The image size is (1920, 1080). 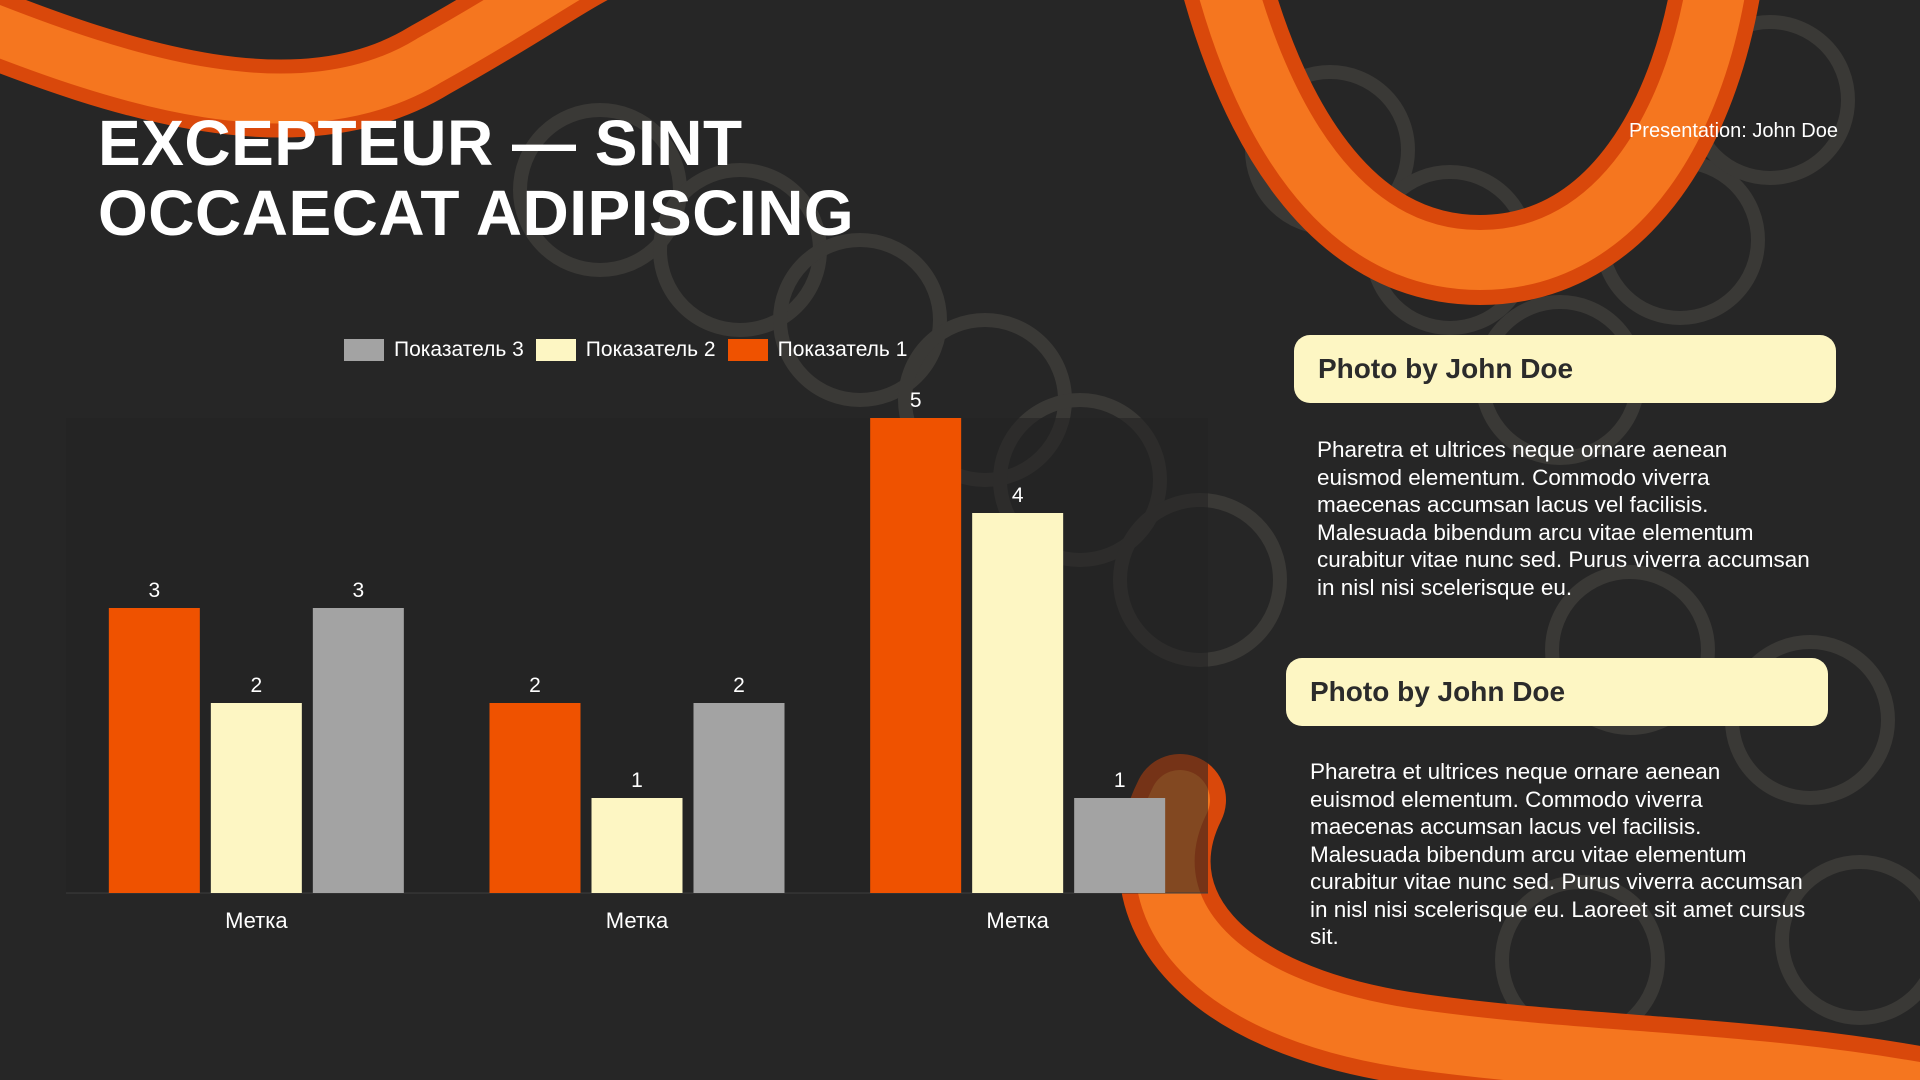 I want to click on category-label-1: Метка, so click(x=256, y=920).